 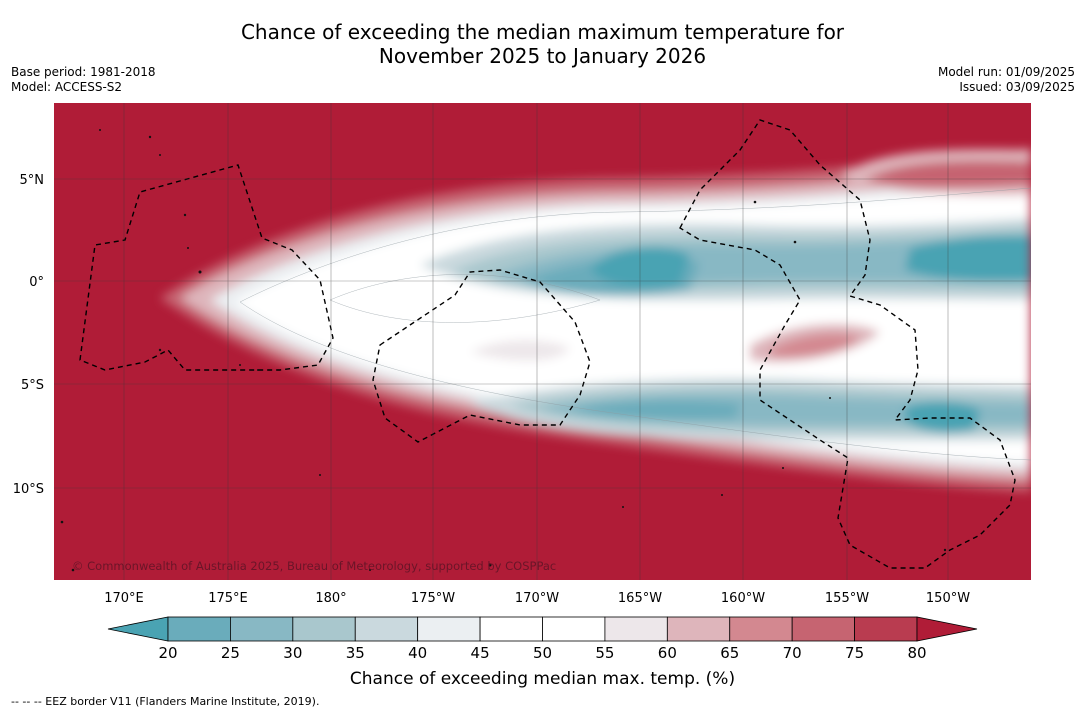 What do you see at coordinates (230, 653) in the screenshot?
I see `colorbar-tick-label: 25` at bounding box center [230, 653].